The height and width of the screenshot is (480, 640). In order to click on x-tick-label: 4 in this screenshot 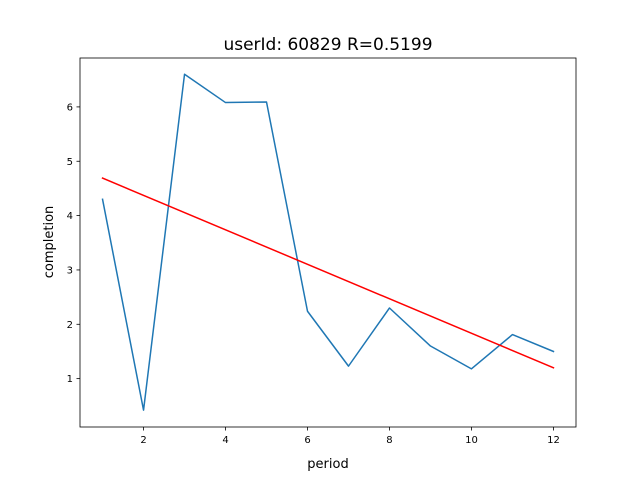, I will do `click(225, 440)`.